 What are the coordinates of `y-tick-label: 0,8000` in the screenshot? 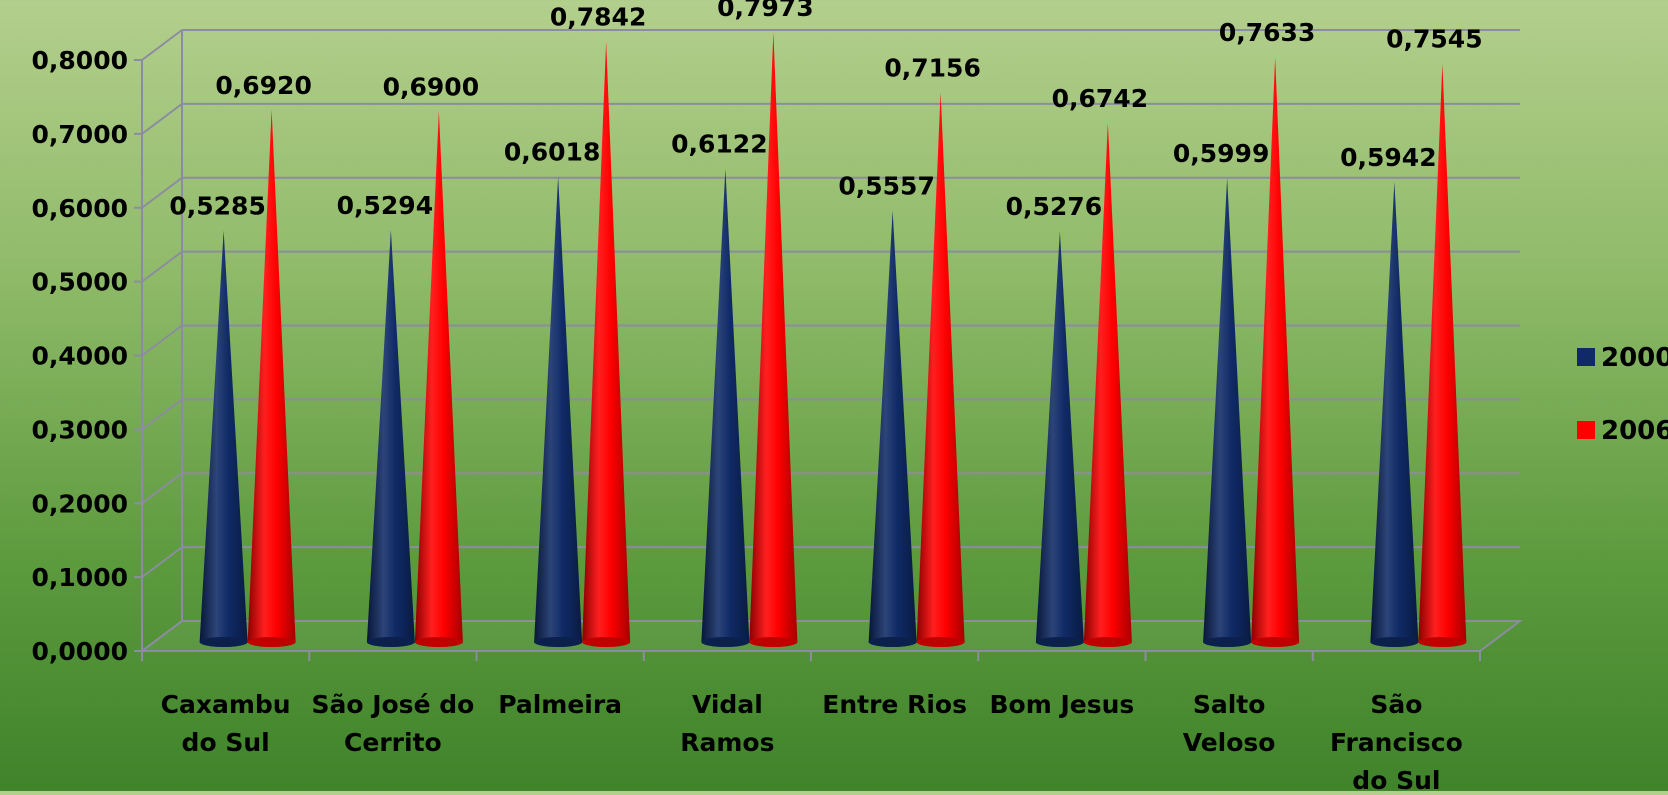 It's located at (80, 60).